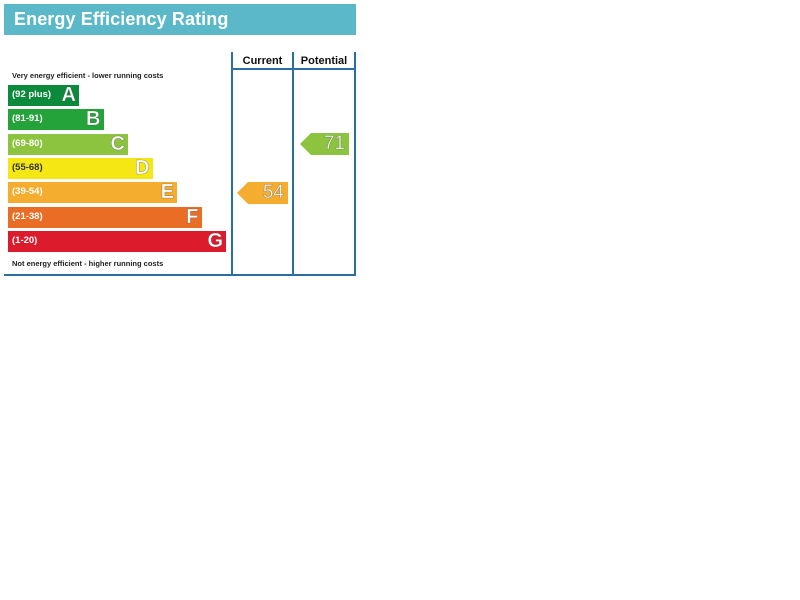 The width and height of the screenshot is (800, 600). What do you see at coordinates (105, 216) in the screenshot?
I see `band-f: (21-38) F` at bounding box center [105, 216].